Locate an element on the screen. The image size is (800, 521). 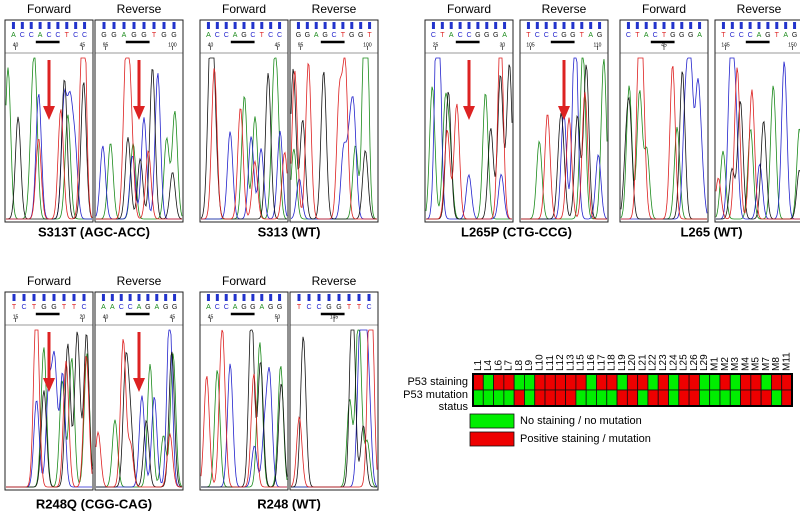
column-label: L25 is located at coordinates (684, 362).